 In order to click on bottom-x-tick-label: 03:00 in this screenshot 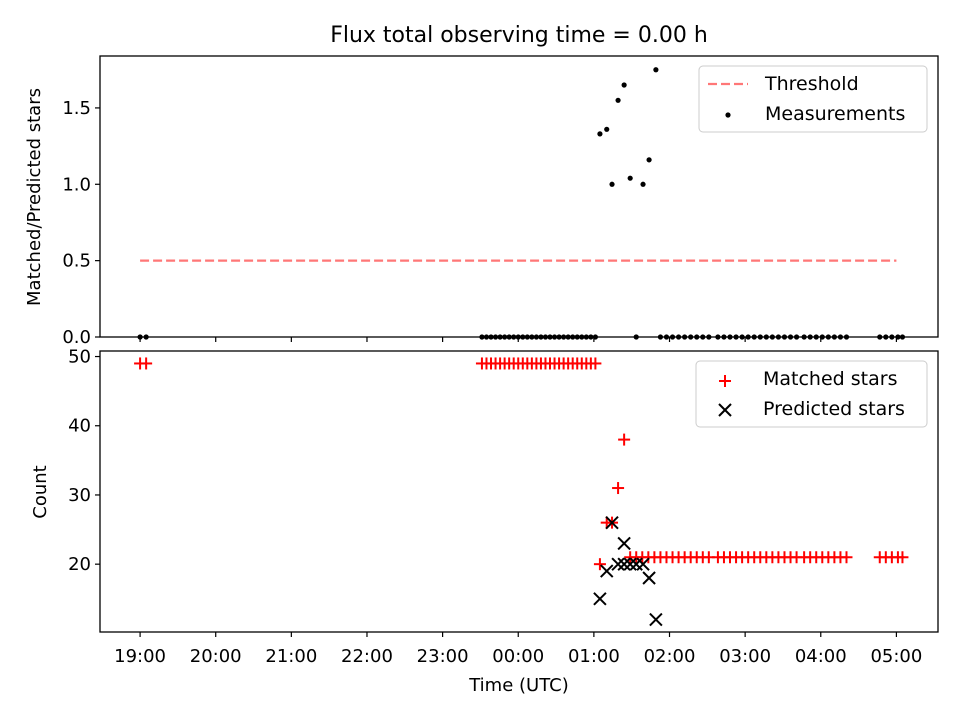, I will do `click(745, 656)`.